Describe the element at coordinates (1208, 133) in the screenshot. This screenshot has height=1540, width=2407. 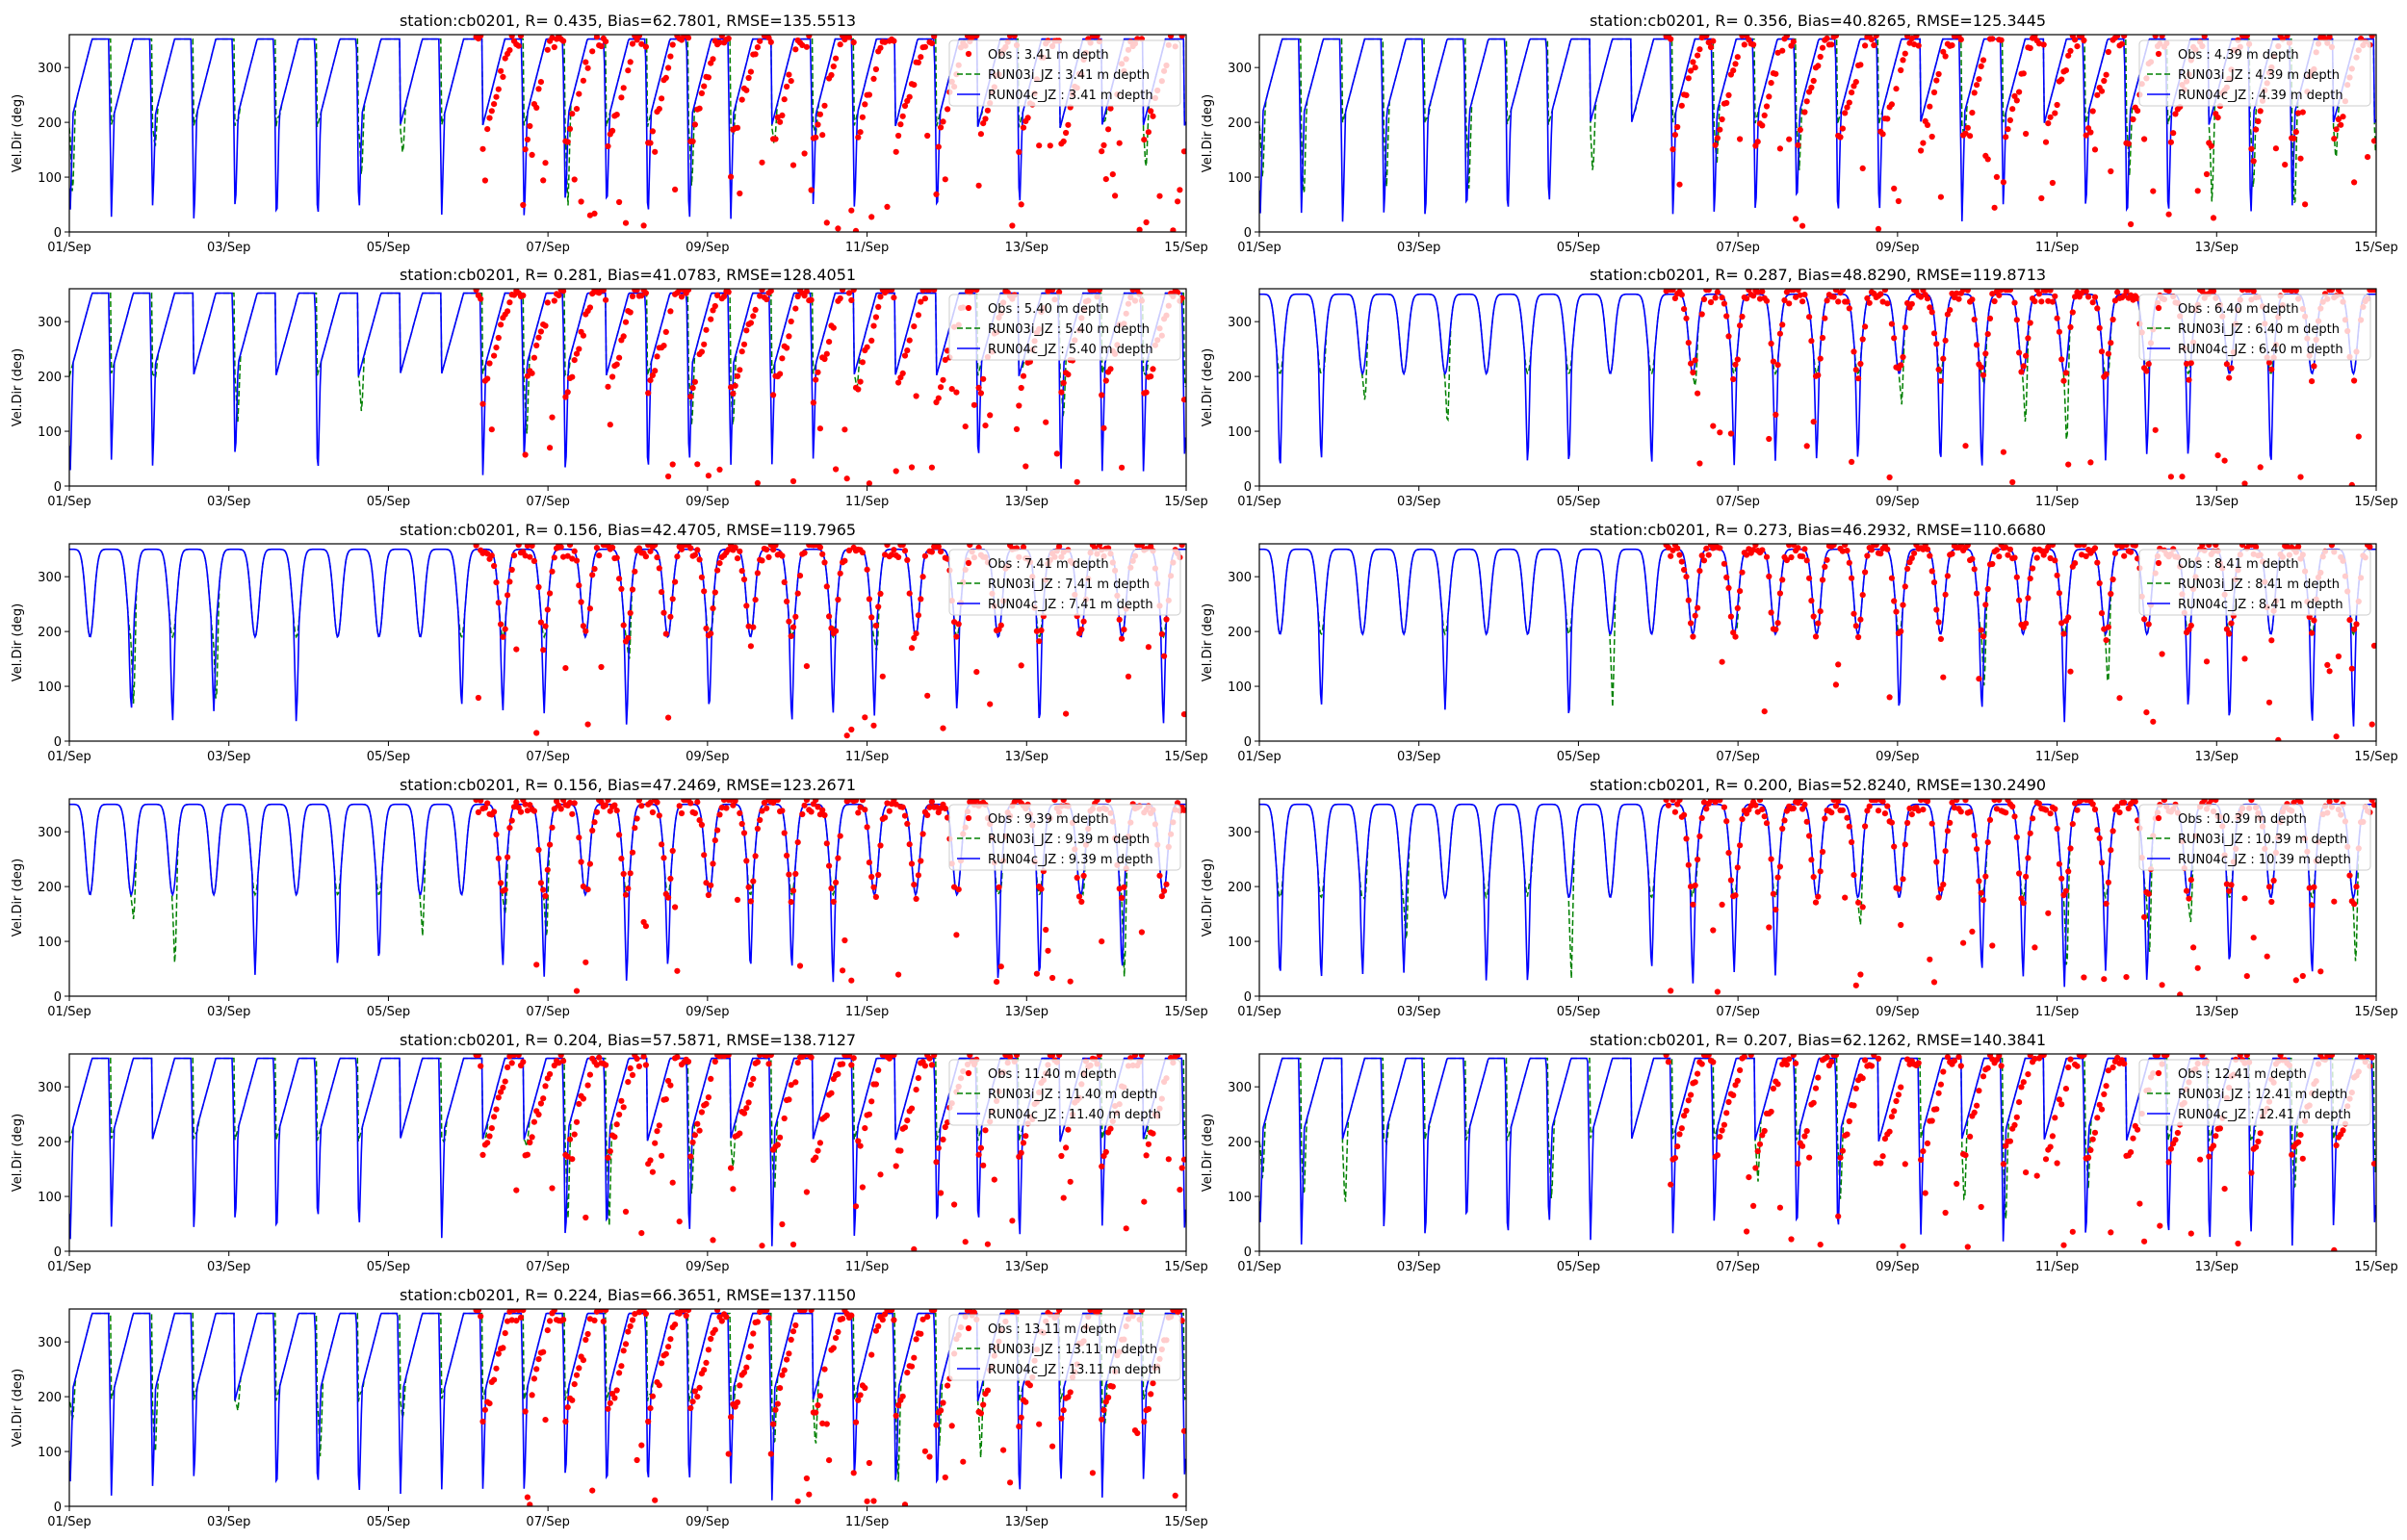
I see `y-axis-label: Vel.Dir (deg)` at that location.